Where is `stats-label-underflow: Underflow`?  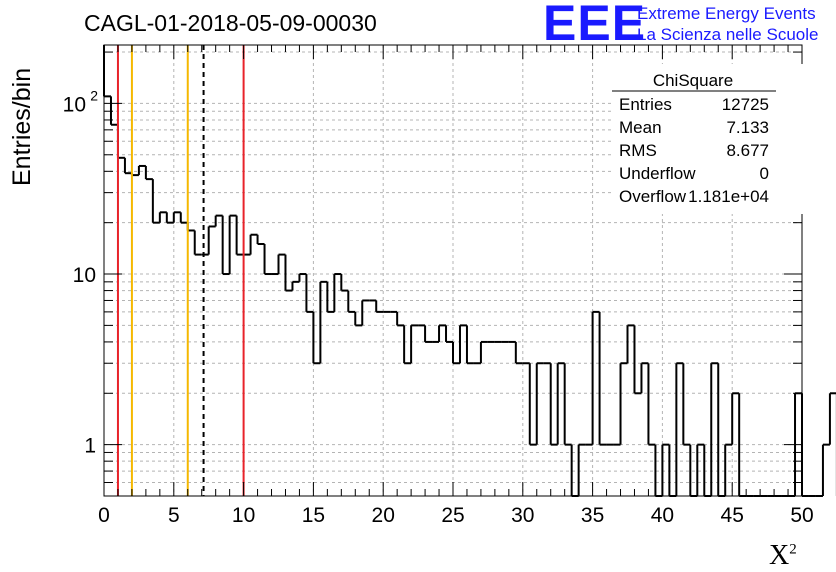 stats-label-underflow: Underflow is located at coordinates (657, 173).